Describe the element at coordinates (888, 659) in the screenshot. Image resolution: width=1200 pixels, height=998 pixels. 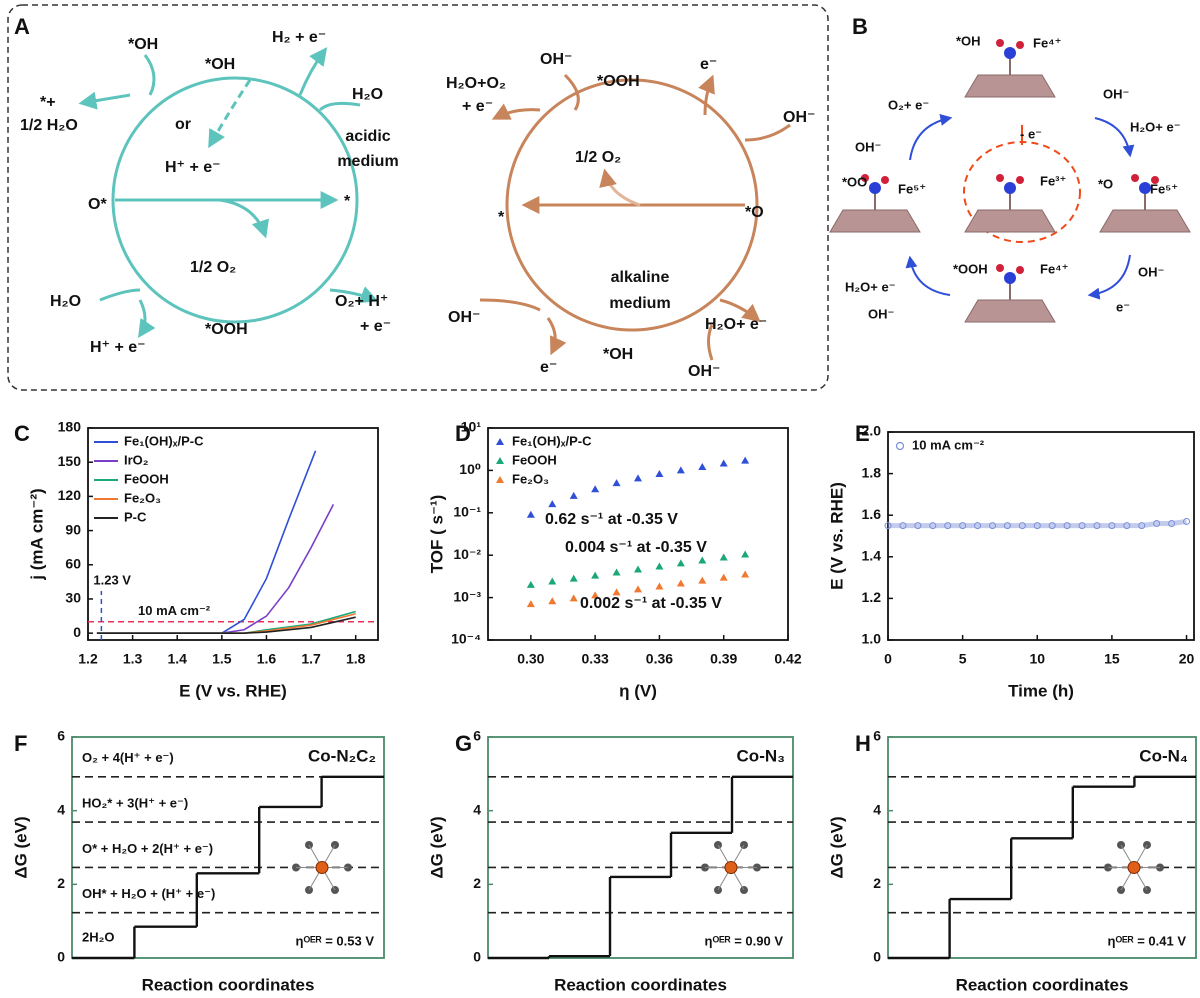
I see `x-tick-label: 0` at that location.